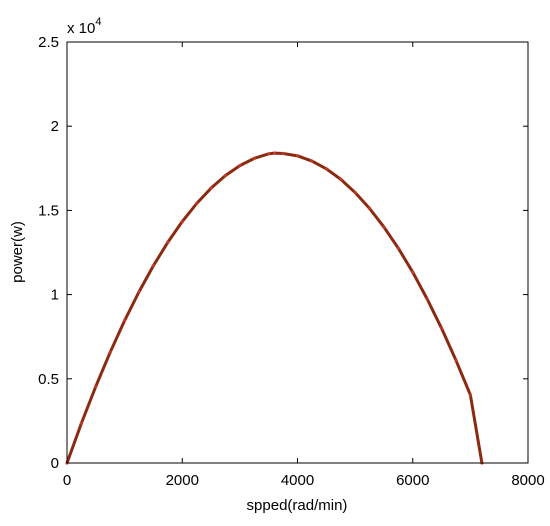 This screenshot has height=526, width=550. What do you see at coordinates (48, 379) in the screenshot?
I see `y-tick-label: 0.5` at bounding box center [48, 379].